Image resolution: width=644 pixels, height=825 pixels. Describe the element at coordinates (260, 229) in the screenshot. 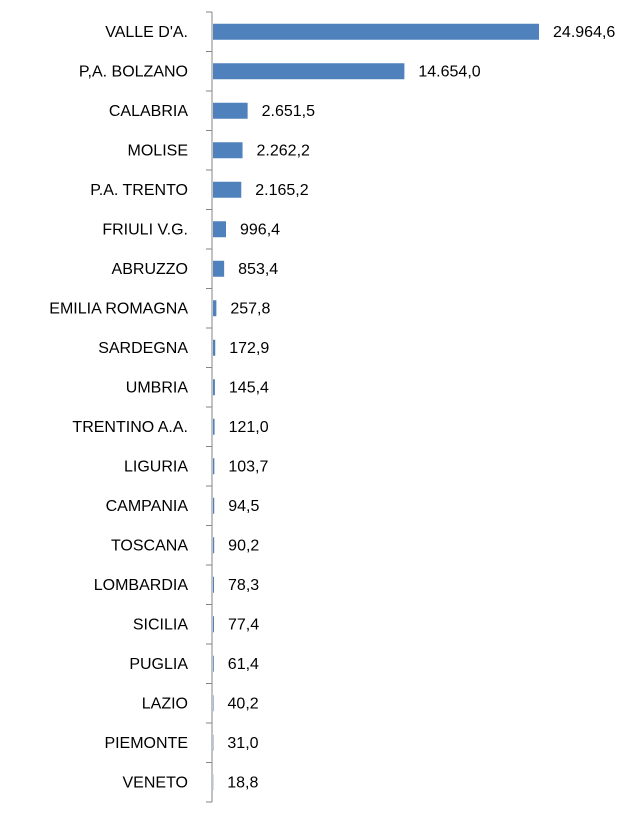

I see `value-label: 996,4` at that location.